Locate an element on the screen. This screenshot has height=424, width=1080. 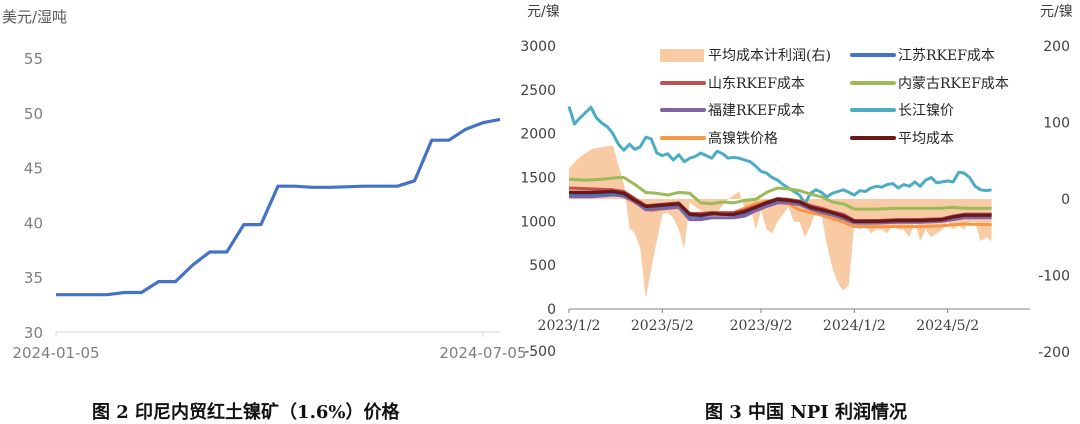
right-y2-tick-label: 0 is located at coordinates (1065, 200).